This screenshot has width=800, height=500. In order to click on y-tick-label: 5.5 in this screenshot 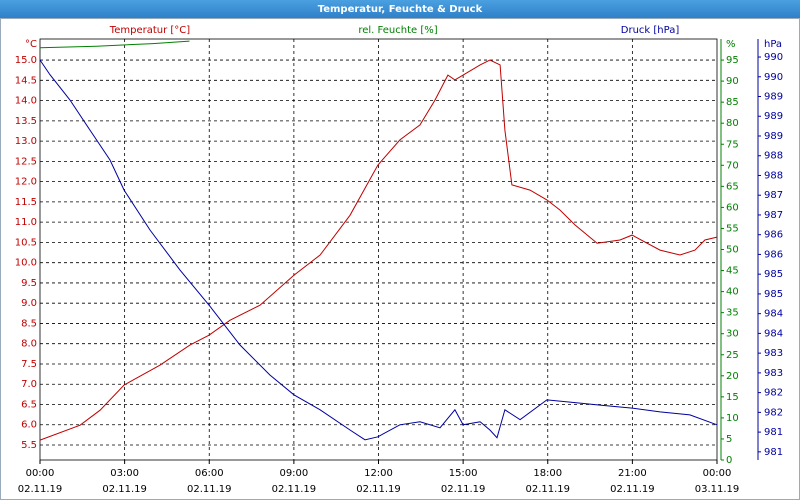, I will do `click(29, 445)`.